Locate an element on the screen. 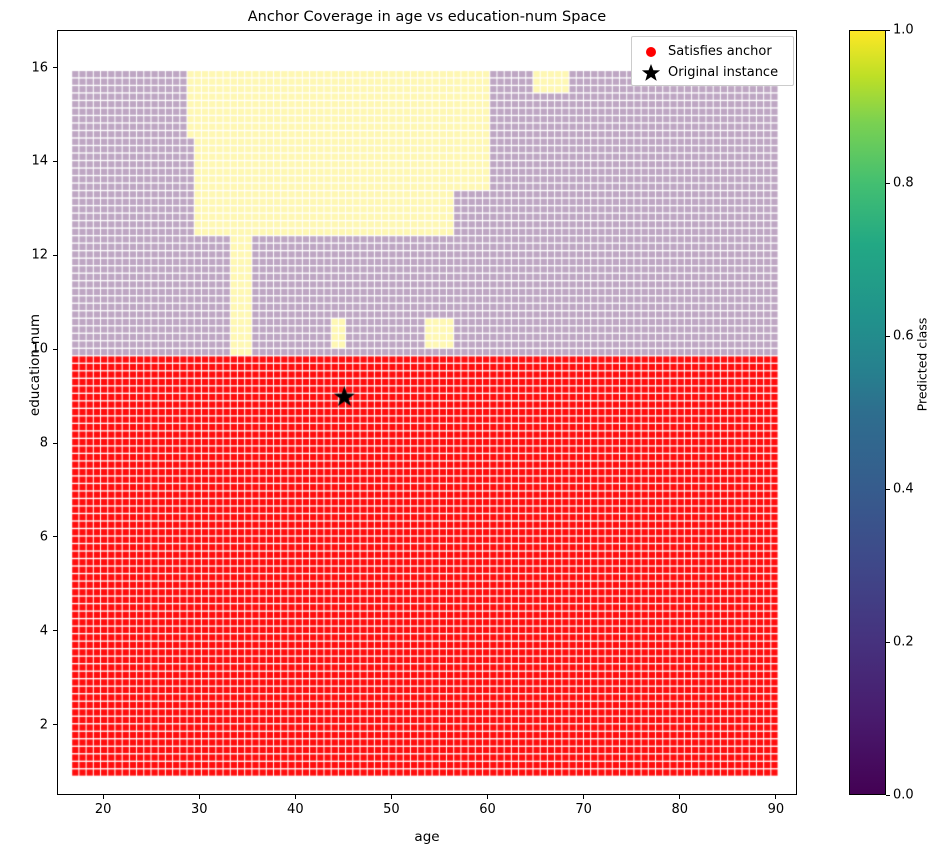 The width and height of the screenshot is (947, 855). colorbar-gradient is located at coordinates (867, 412).